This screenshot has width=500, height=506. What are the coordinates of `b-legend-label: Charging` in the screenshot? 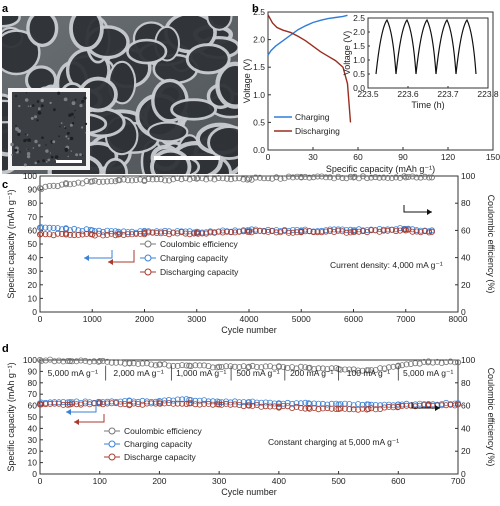 It's located at (312, 117).